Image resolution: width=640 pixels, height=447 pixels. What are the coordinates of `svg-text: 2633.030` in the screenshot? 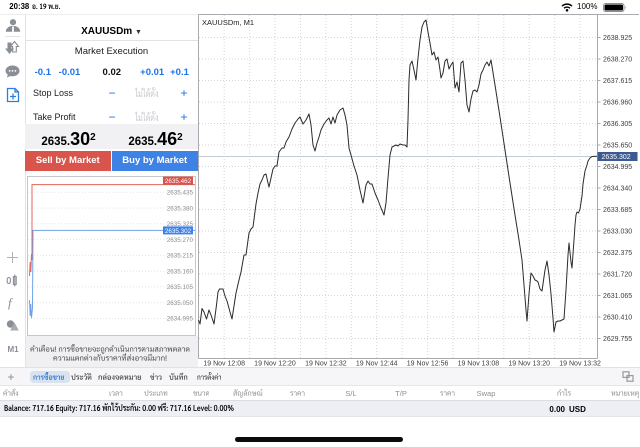 It's located at (617, 232).